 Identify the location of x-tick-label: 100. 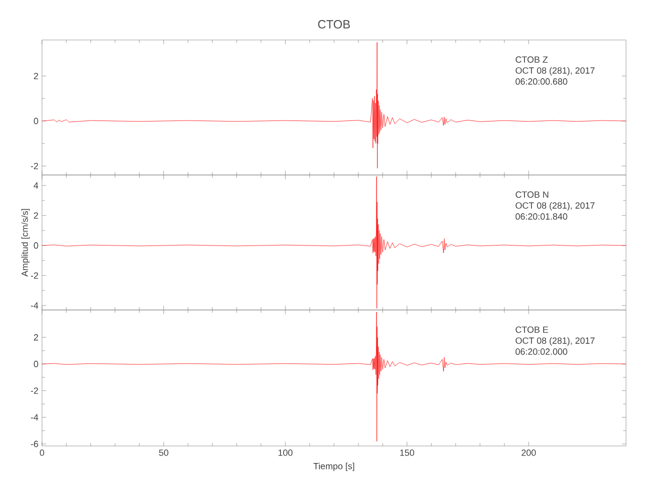
(285, 453).